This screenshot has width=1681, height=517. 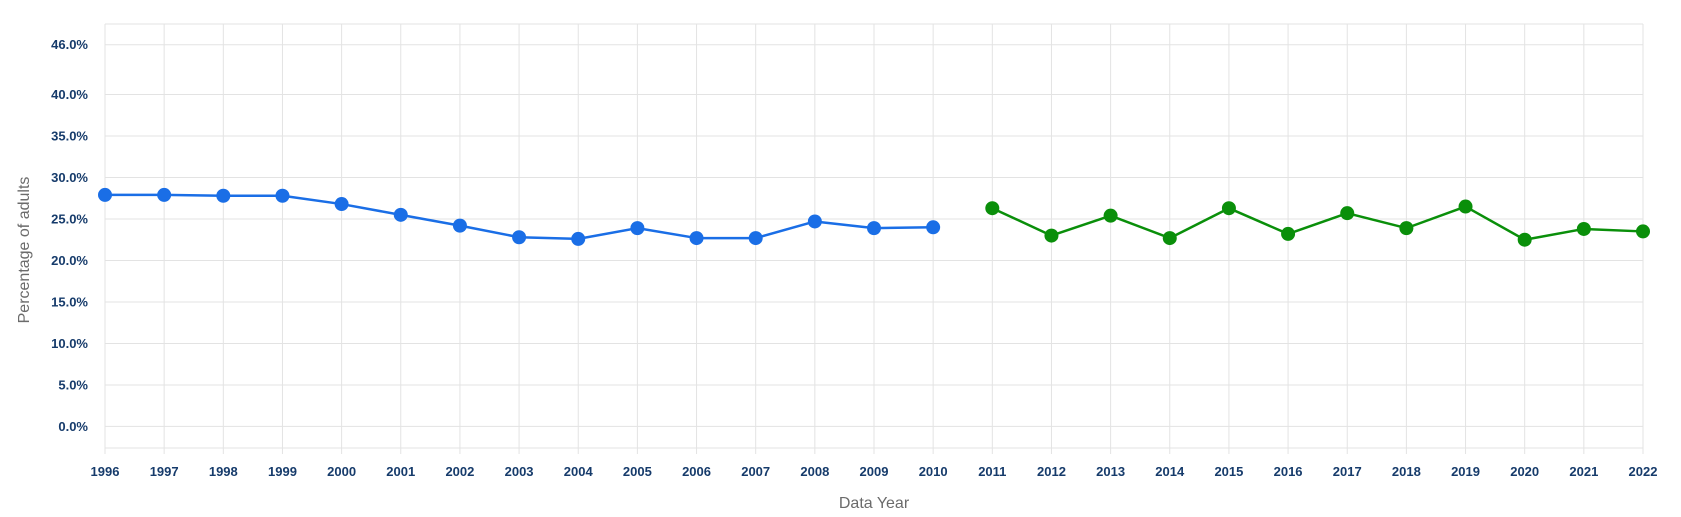 I want to click on x-tick-label: 2000, so click(x=341, y=471).